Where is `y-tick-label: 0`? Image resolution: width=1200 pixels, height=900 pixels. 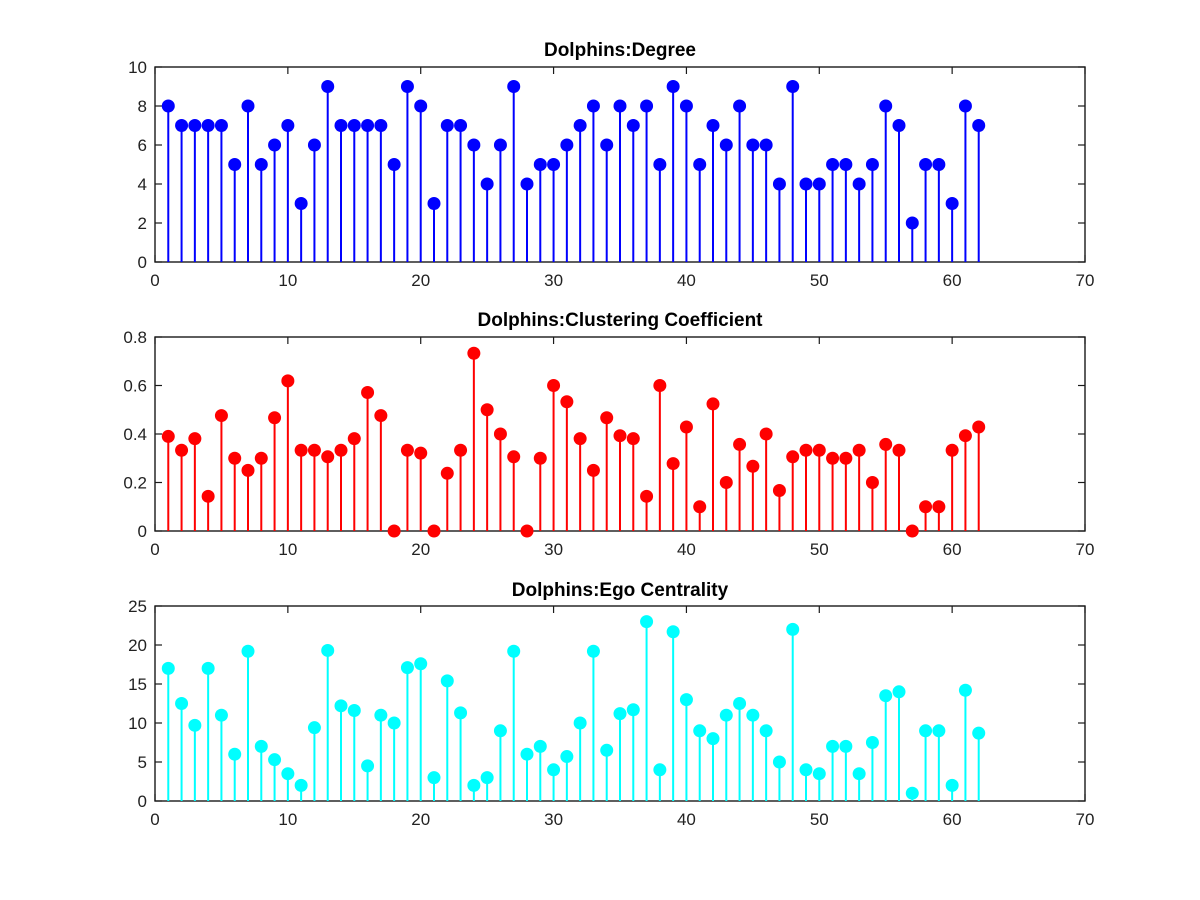 y-tick-label: 0 is located at coordinates (142, 801).